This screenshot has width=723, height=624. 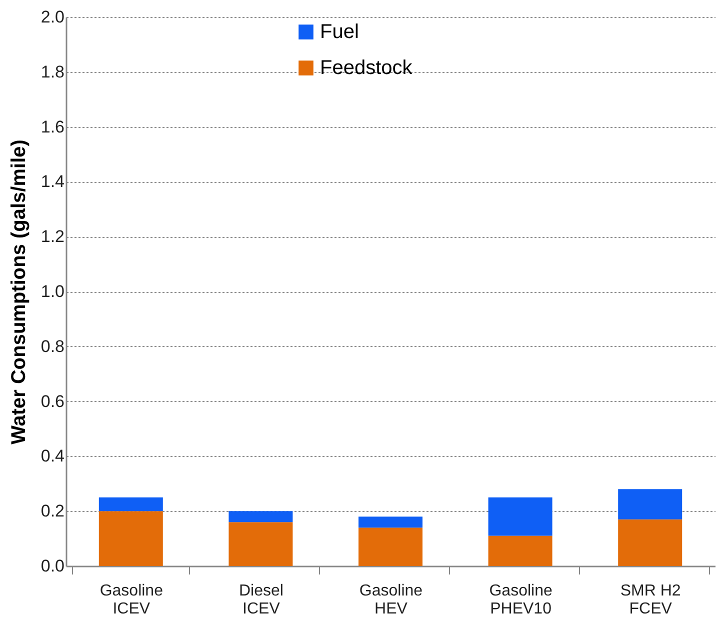 I want to click on legend-label: Fuel, so click(x=339, y=32).